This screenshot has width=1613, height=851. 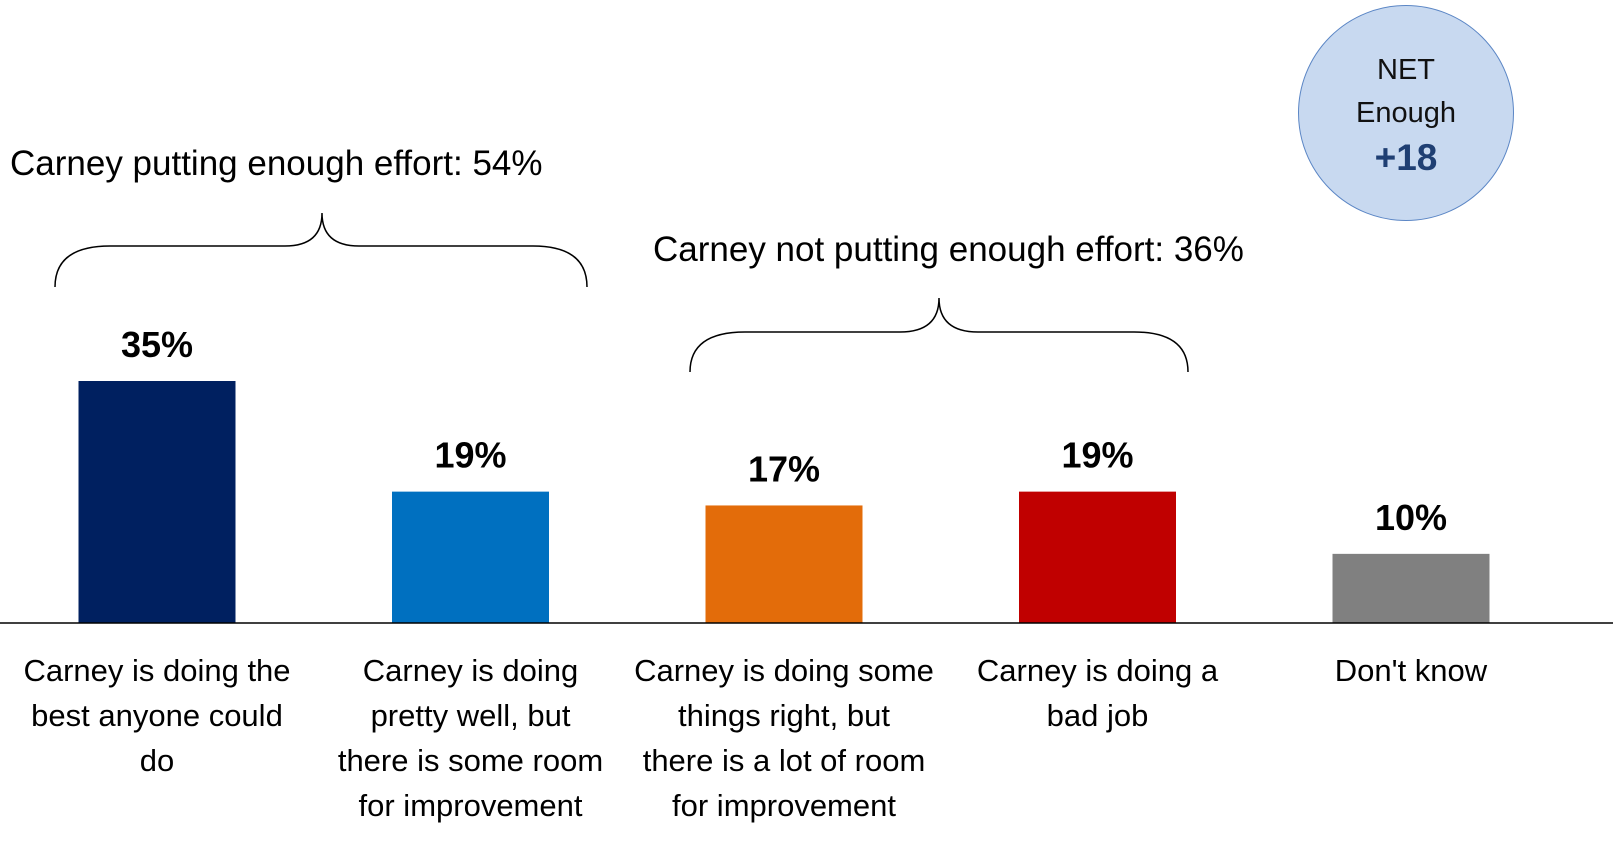 I want to click on category-label-4: Carney is doing a bad job, so click(x=1097, y=693).